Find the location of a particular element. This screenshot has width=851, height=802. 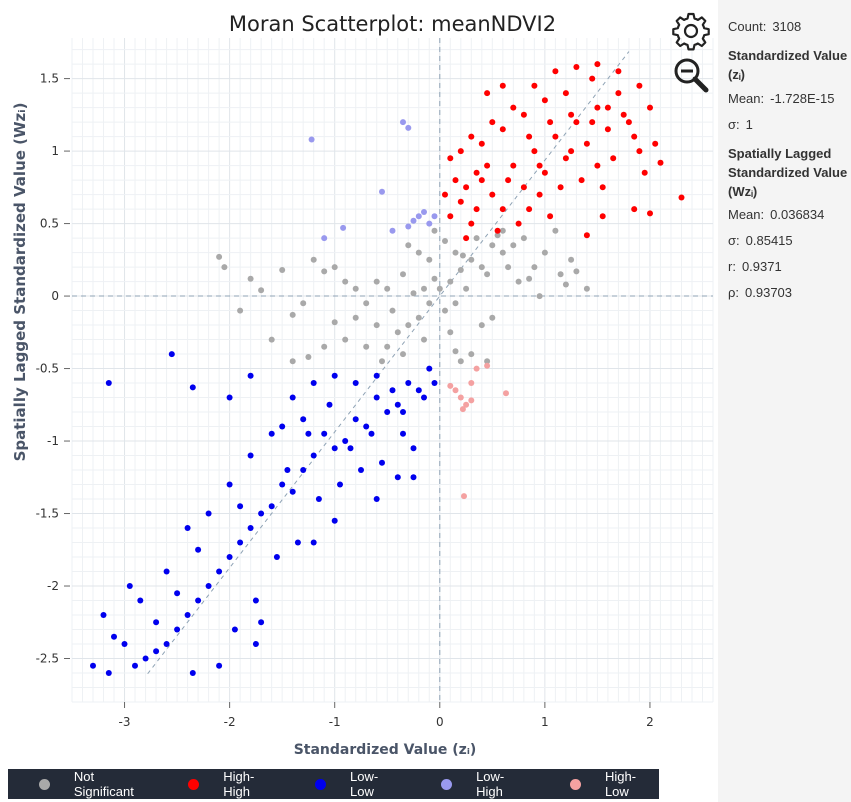

legend-item-high-low: High-Low is located at coordinates (614, 784).